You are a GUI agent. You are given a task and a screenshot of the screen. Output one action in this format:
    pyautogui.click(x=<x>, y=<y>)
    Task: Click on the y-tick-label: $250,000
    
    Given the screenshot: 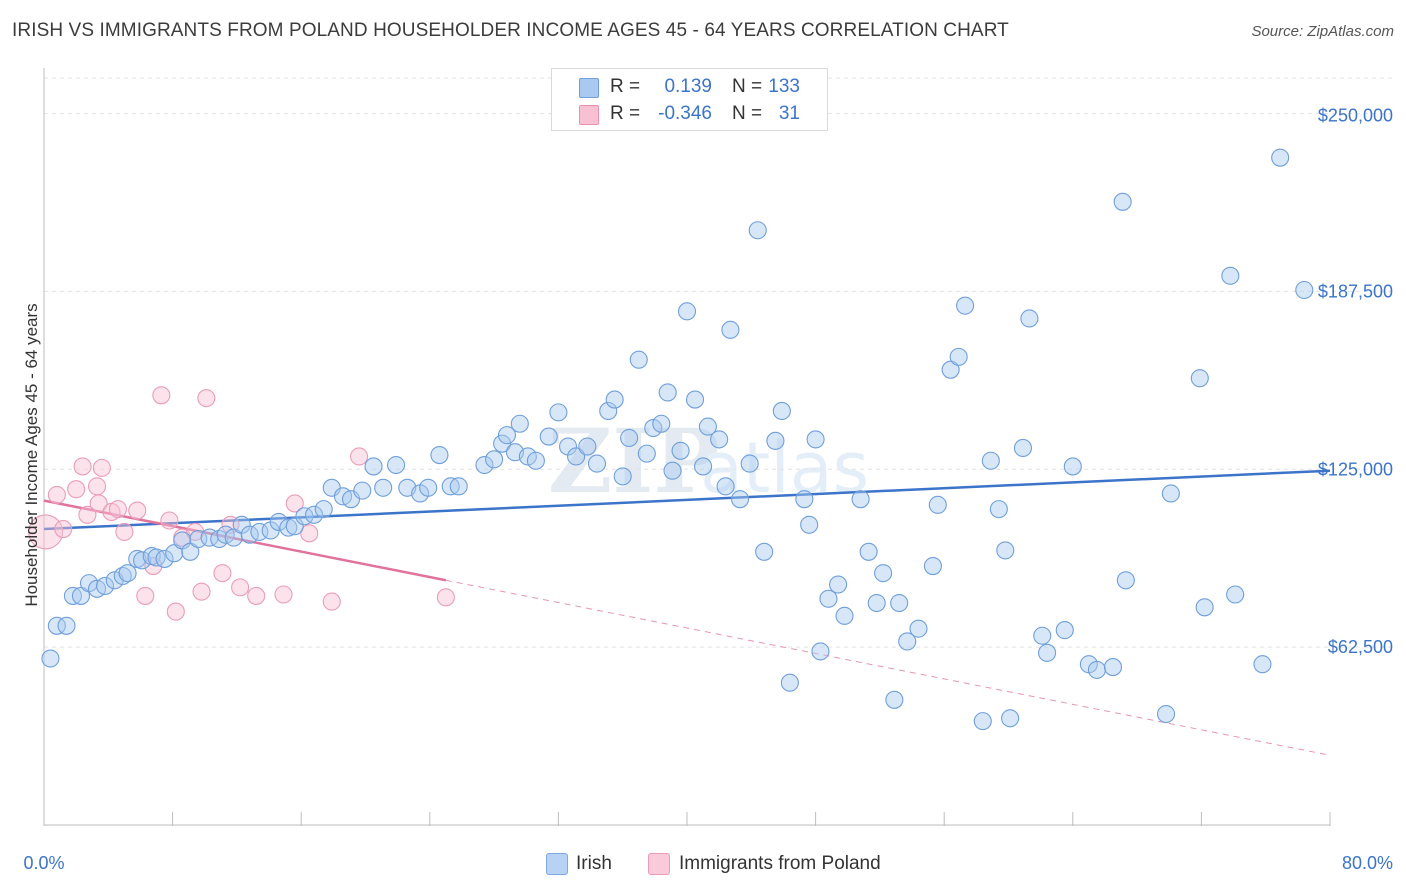 What is the action you would take?
    pyautogui.click(x=1355, y=116)
    